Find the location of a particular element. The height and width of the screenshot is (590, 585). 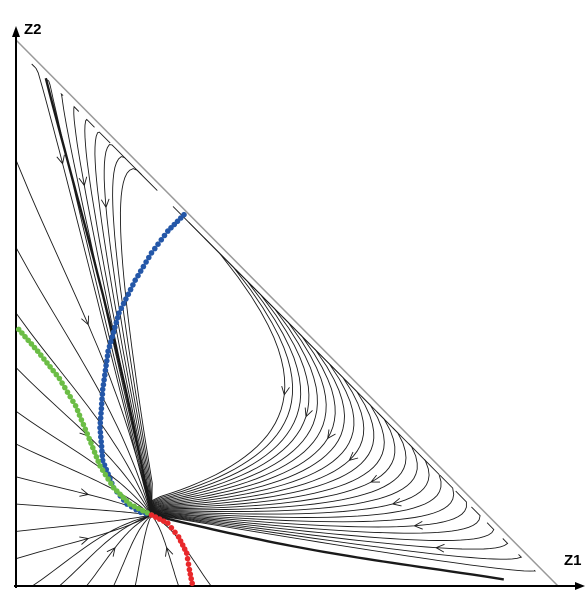

blue-trajectory is located at coordinates (142, 364).